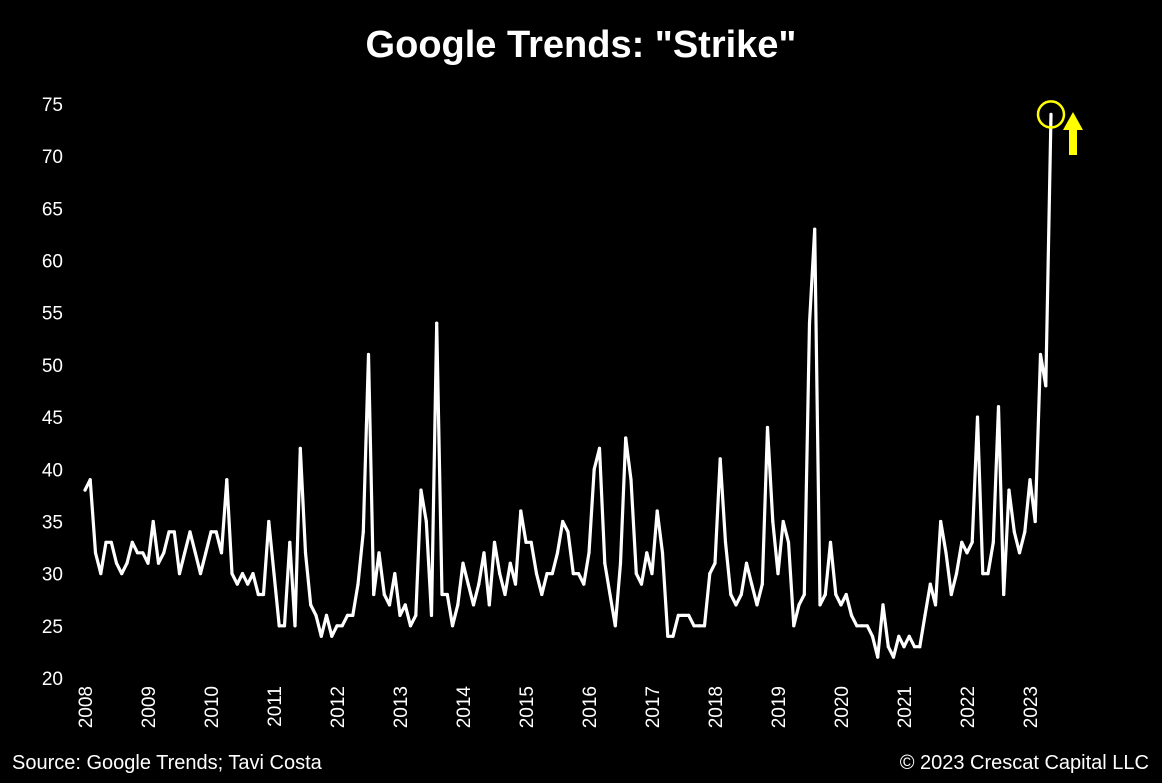 This screenshot has width=1162, height=783. What do you see at coordinates (52, 627) in the screenshot?
I see `y-tick-label: 25` at bounding box center [52, 627].